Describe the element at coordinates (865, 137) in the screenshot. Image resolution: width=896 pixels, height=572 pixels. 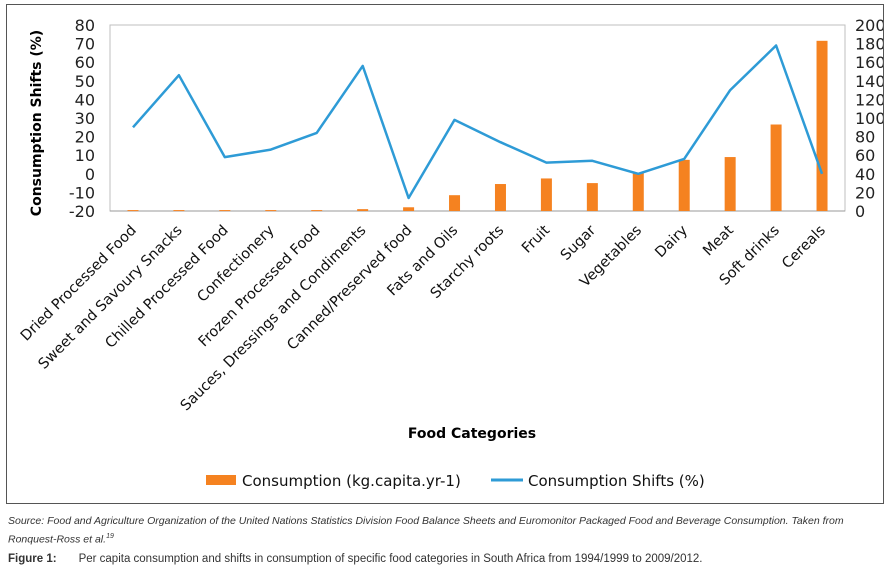
I see `y-right-tick-label: 80` at that location.